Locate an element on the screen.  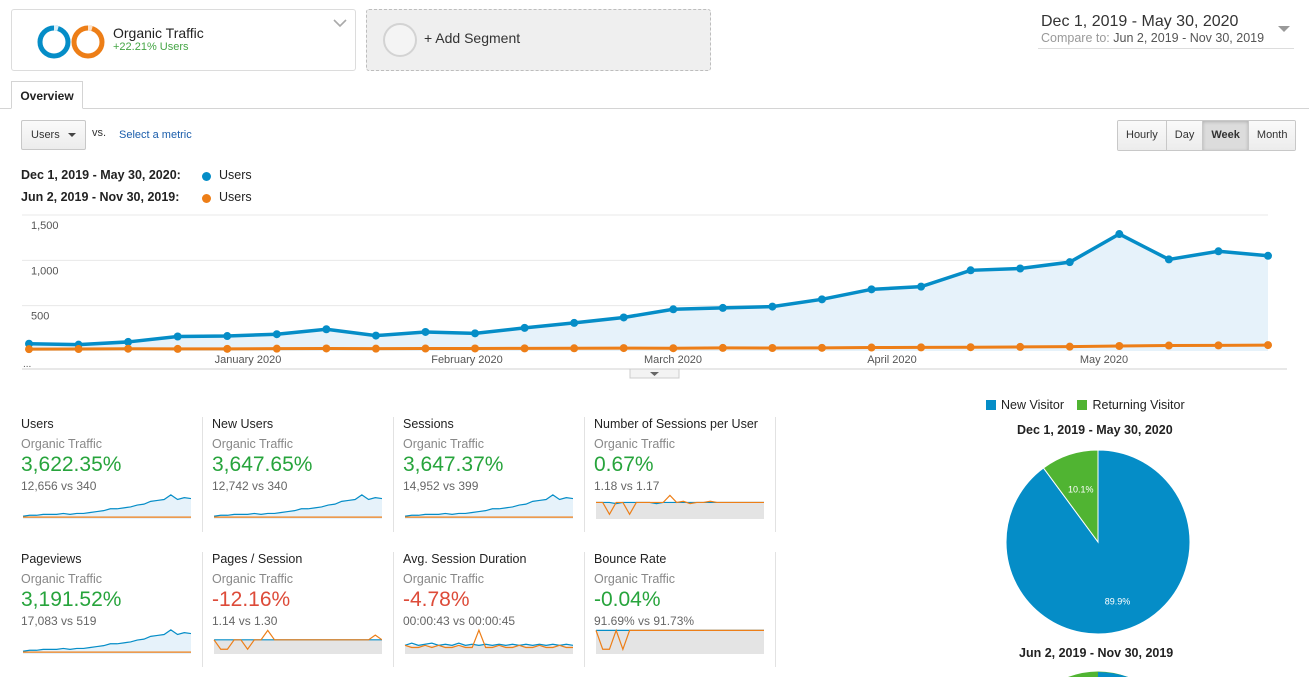
collapse-chart-handle is located at coordinates (654, 373).